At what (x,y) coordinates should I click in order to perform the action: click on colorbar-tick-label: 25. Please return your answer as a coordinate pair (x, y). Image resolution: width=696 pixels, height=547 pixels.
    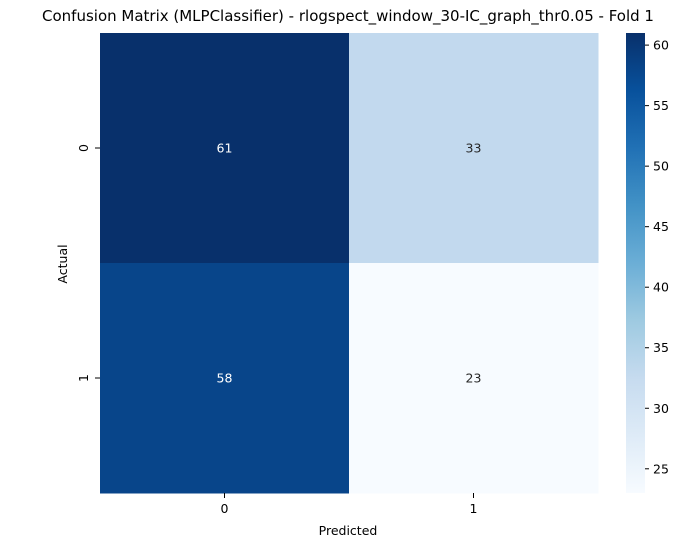
    Looking at the image, I should click on (661, 468).